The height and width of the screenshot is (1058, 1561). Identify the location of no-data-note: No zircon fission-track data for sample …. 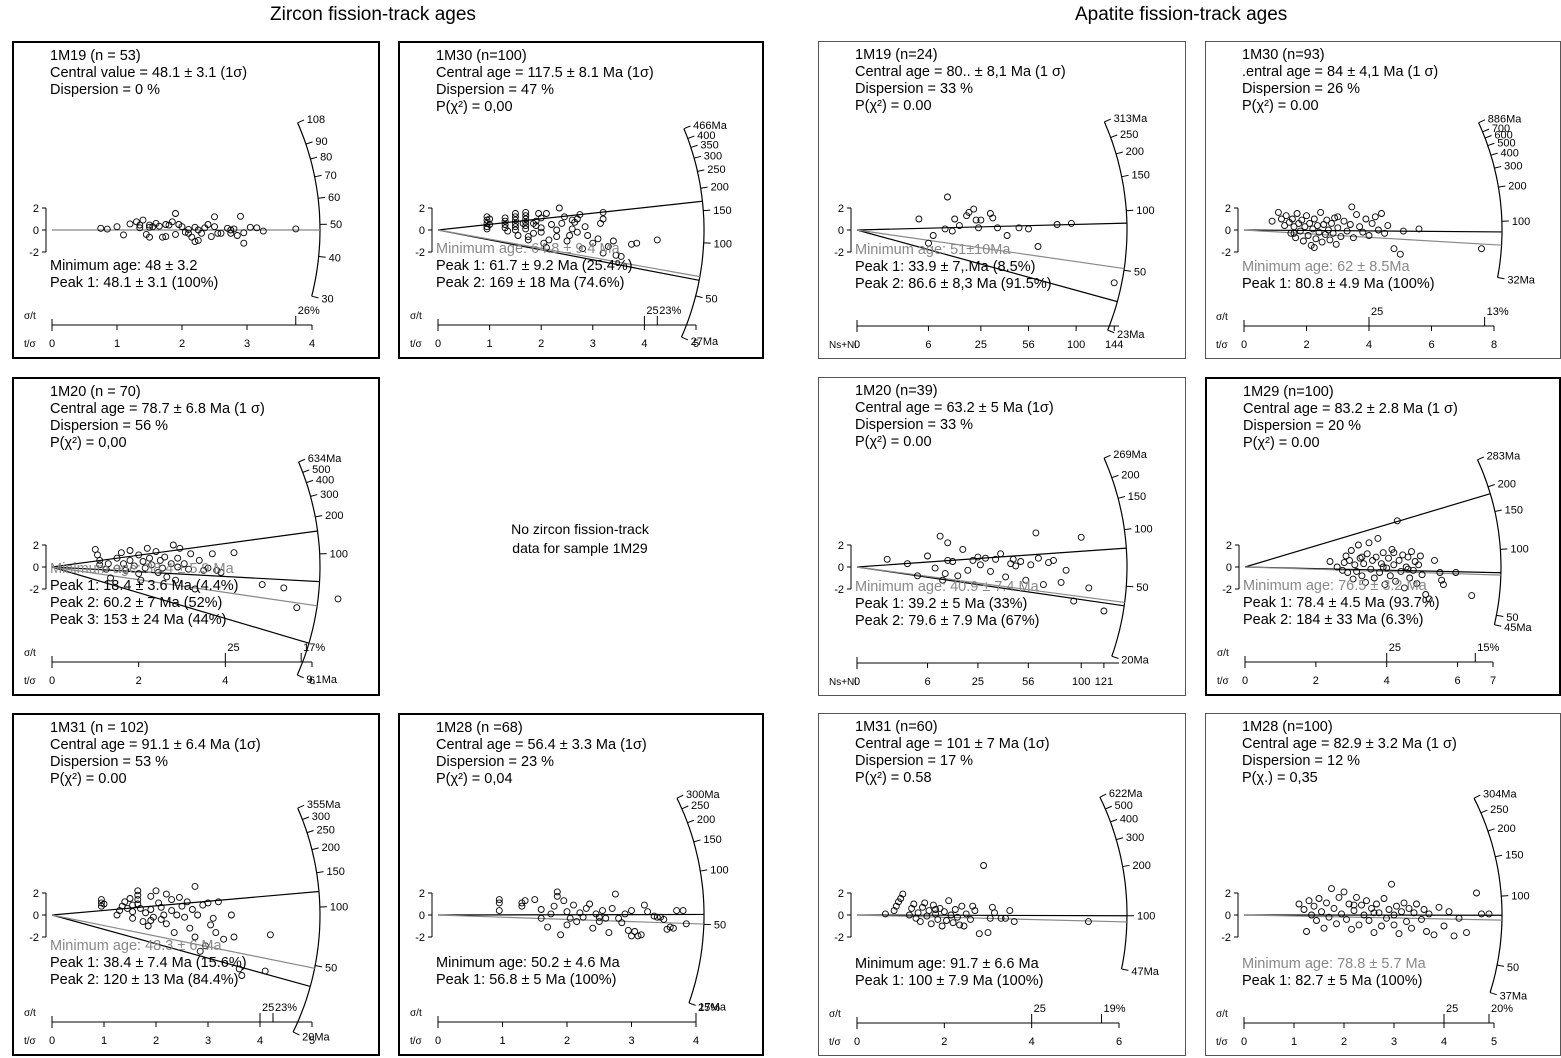
(580, 539).